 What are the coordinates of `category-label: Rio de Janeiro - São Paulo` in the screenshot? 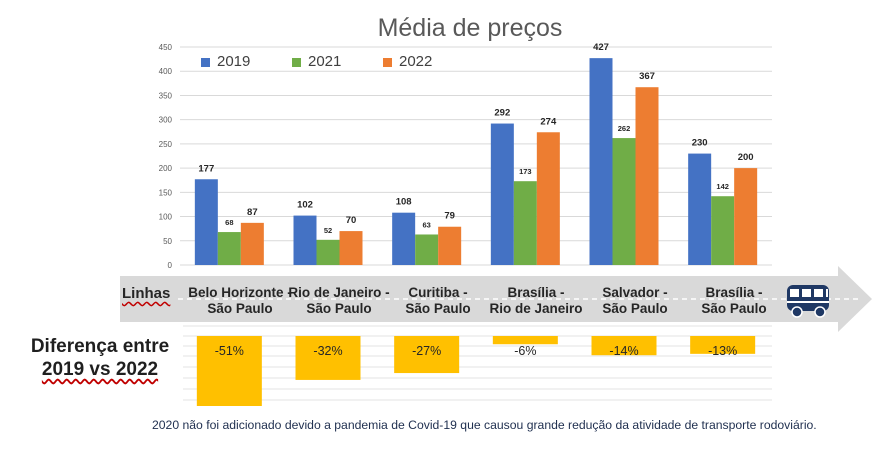 It's located at (339, 300).